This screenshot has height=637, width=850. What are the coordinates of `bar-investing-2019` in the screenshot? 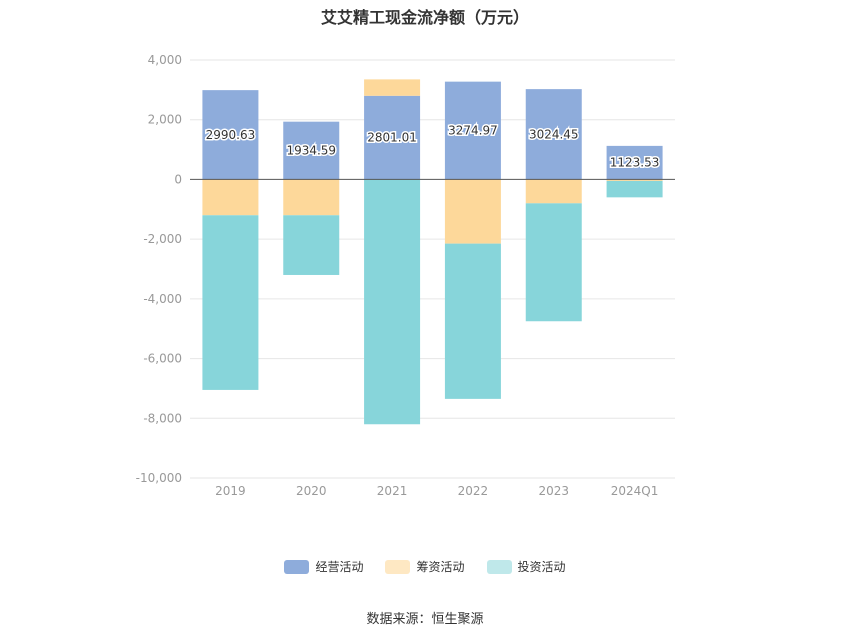 It's located at (230, 302).